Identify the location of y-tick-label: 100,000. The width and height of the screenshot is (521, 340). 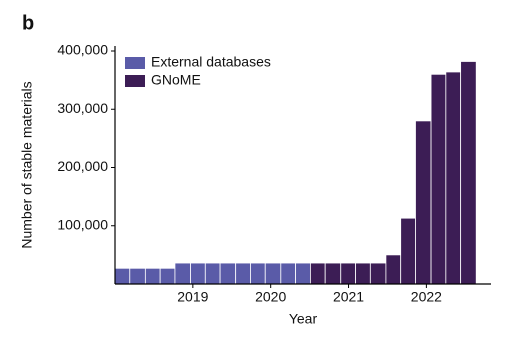
(82, 224).